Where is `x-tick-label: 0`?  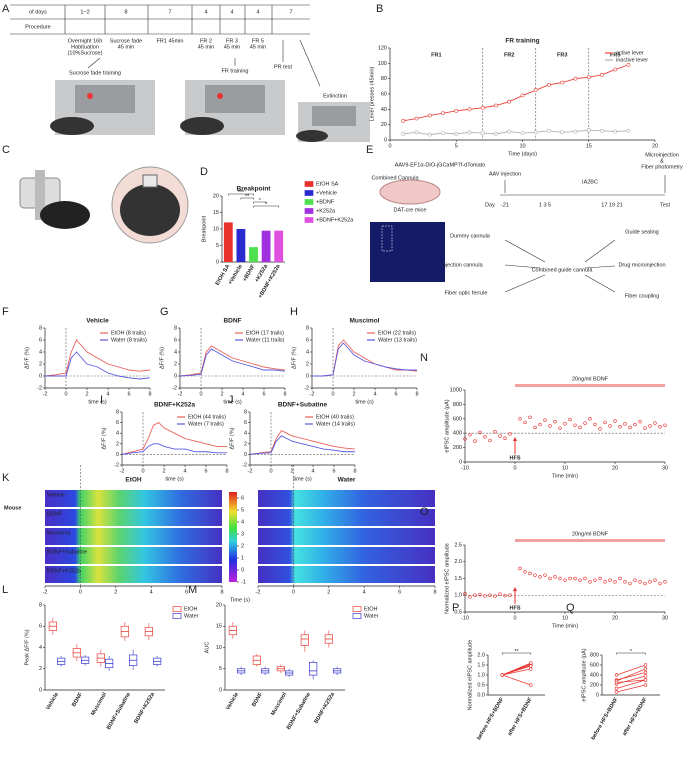 x-tick-label: 0 is located at coordinates (270, 471).